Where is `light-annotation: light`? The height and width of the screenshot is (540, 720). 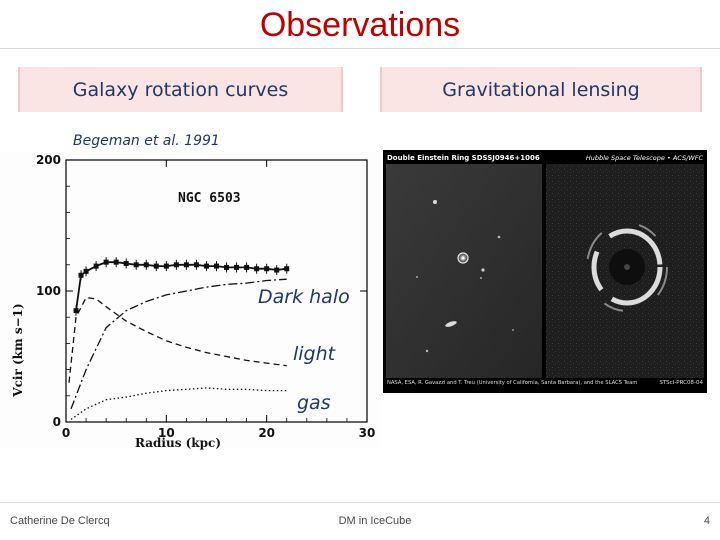
light-annotation: light is located at coordinates (314, 354).